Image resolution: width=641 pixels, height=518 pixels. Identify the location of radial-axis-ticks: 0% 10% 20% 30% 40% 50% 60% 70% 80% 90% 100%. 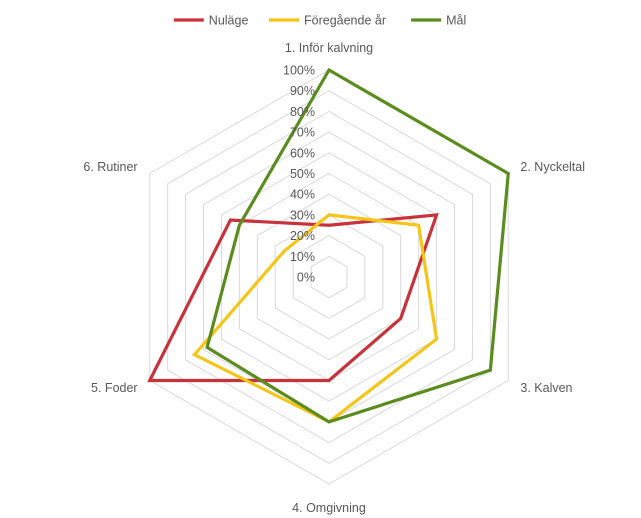
(299, 174).